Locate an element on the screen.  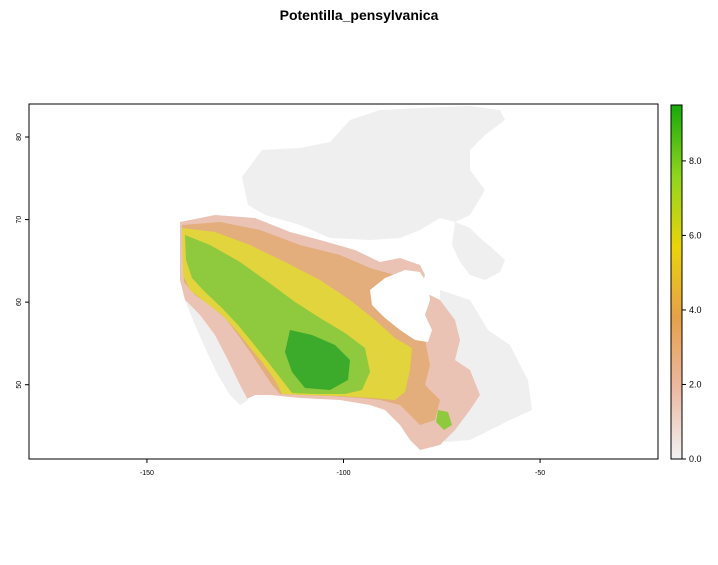
y-tick-label: 80 is located at coordinates (19, 137).